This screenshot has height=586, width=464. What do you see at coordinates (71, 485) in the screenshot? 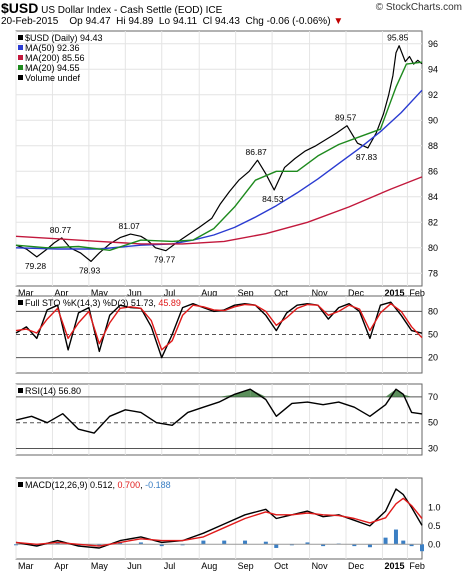
I see `macd-legend-part: MACD(12,26,9) 0.512,` at bounding box center [71, 485].